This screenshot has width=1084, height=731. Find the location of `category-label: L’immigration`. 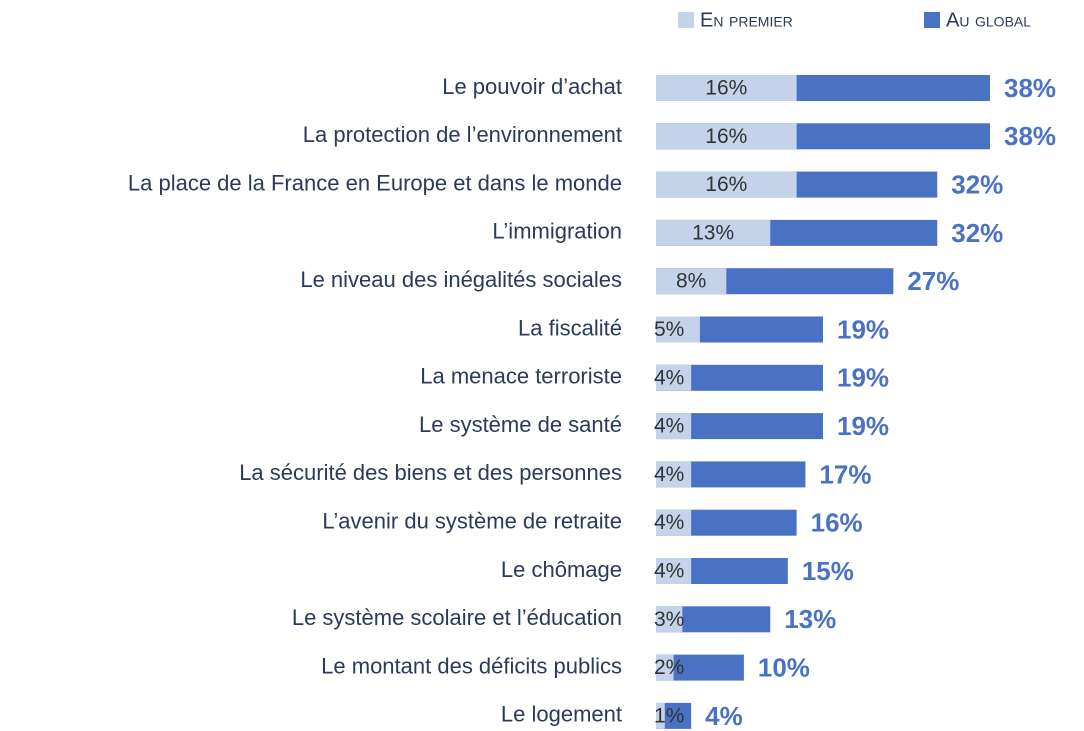

category-label: L’immigration is located at coordinates (557, 231).